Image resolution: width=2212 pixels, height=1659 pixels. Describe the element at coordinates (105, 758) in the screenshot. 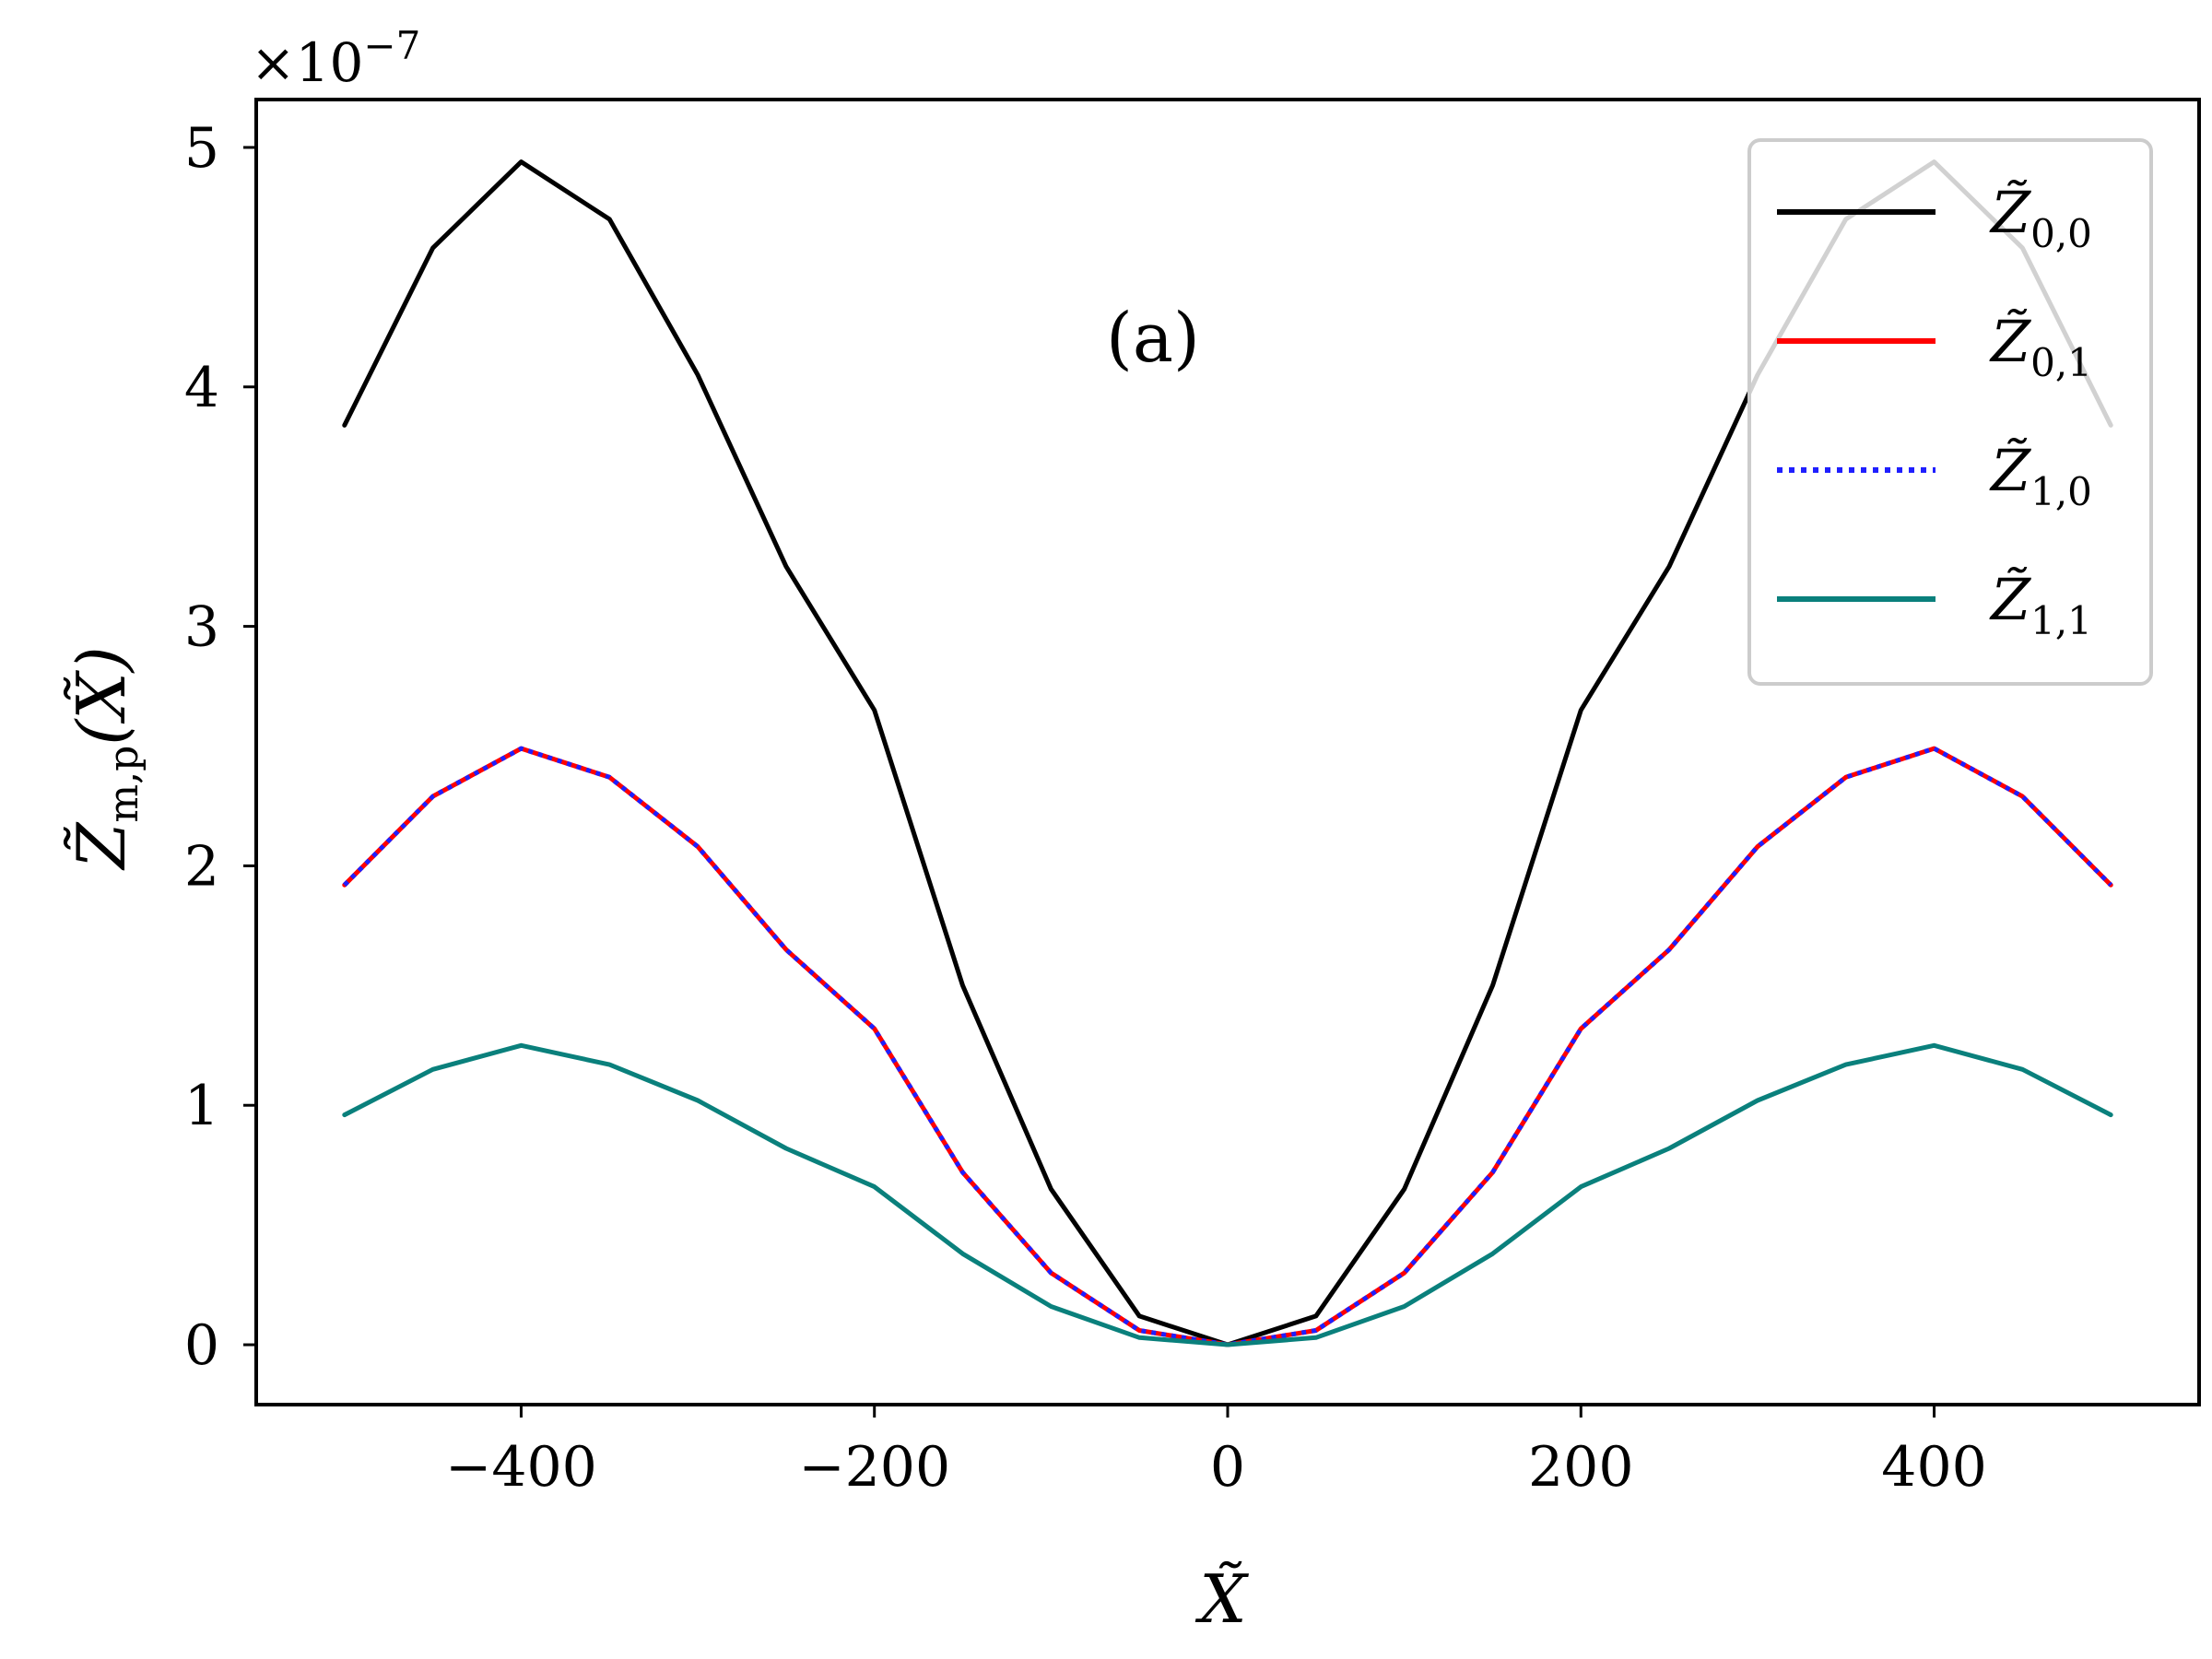

I see `y-axis-label: Z̃m,p(X̃)` at that location.